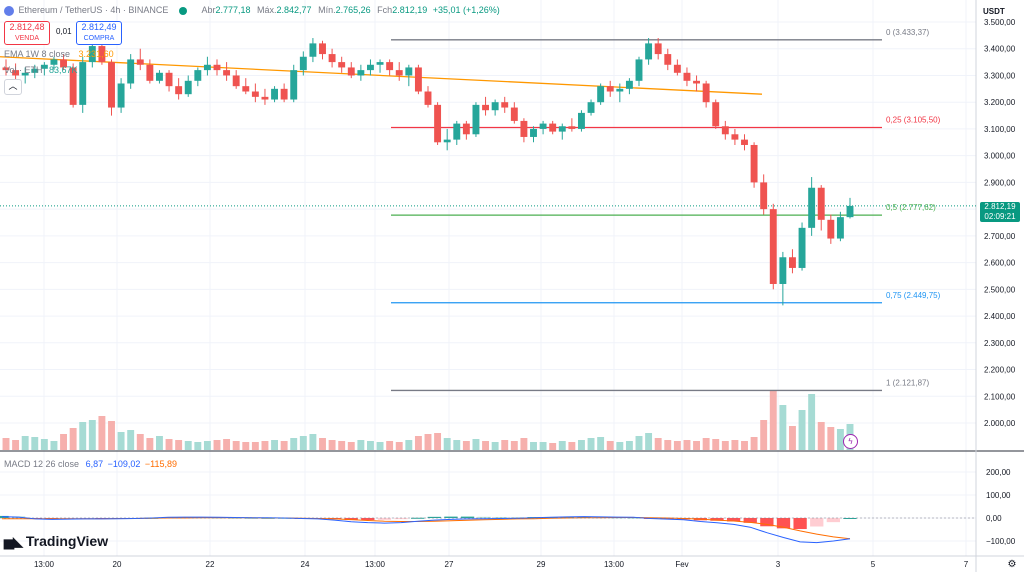 The height and width of the screenshot is (572, 1024). I want to click on collapse-legend-button: ︿, so click(13, 87).